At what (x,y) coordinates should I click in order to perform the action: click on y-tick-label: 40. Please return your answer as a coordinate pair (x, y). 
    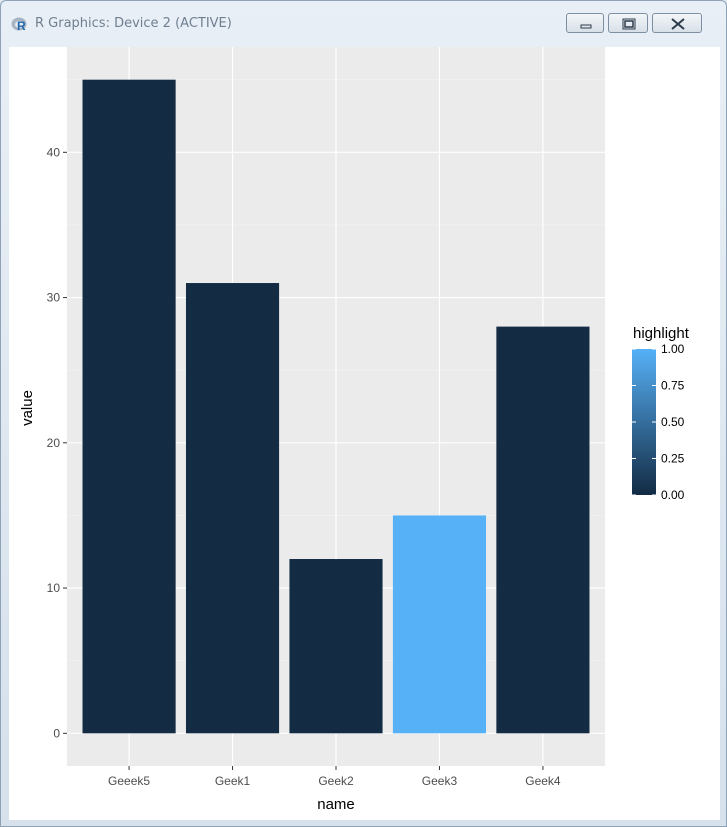
    Looking at the image, I should click on (54, 152).